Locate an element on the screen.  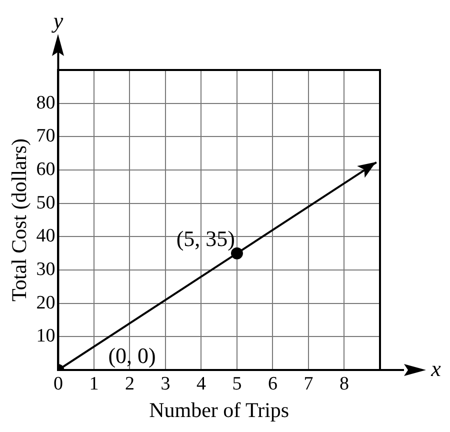
y-tick-label: 60 is located at coordinates (46, 169).